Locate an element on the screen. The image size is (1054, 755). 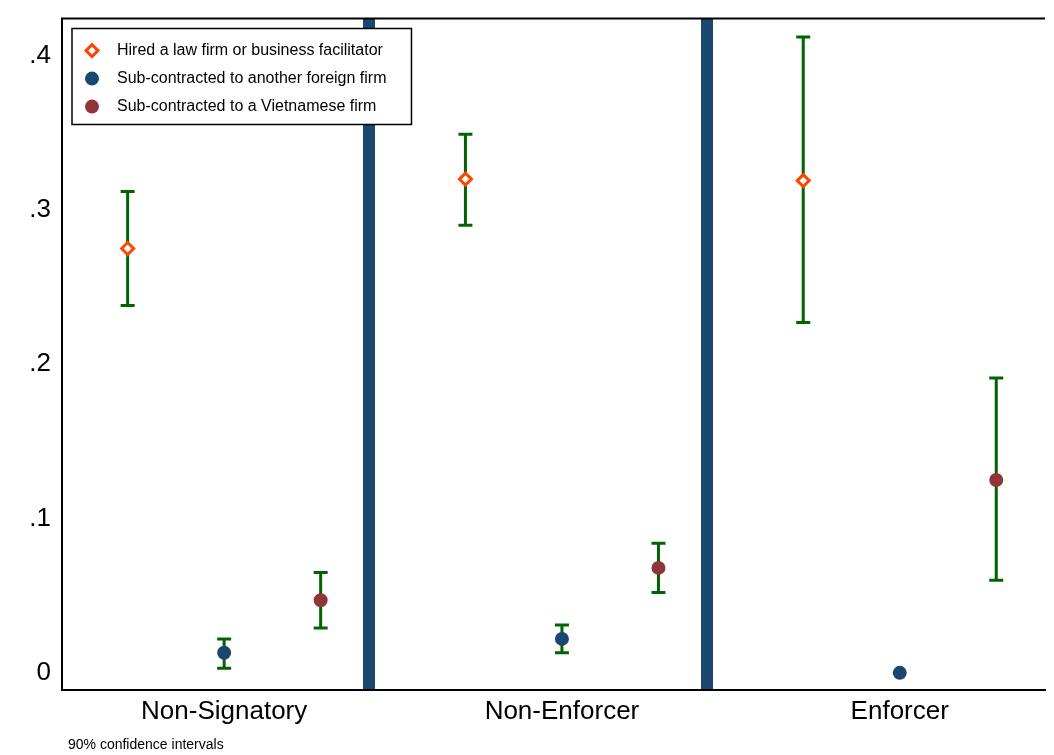
x-tick-label: Non-Signatory is located at coordinates (224, 709).